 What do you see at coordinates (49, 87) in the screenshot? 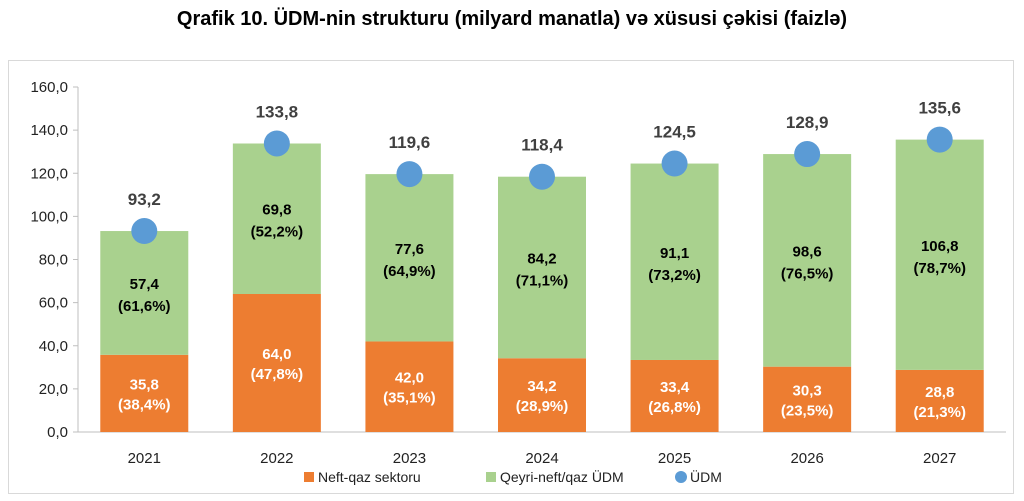
I see `y-tick-label: 160,0` at bounding box center [49, 87].